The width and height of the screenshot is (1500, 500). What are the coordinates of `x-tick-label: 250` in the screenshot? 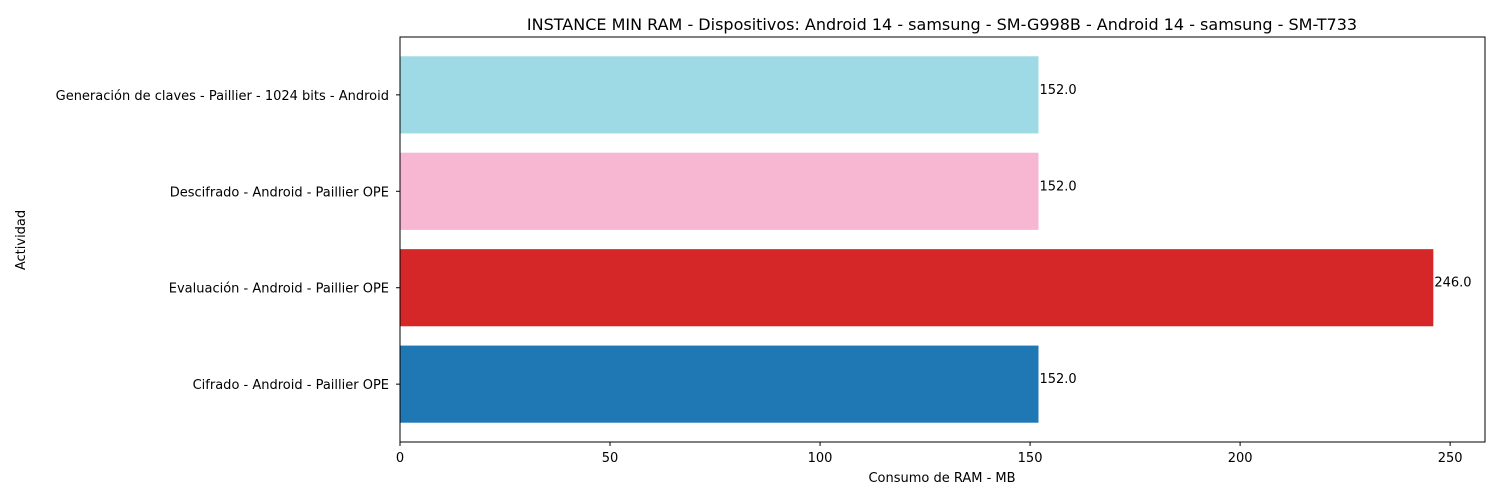 It's located at (1450, 458).